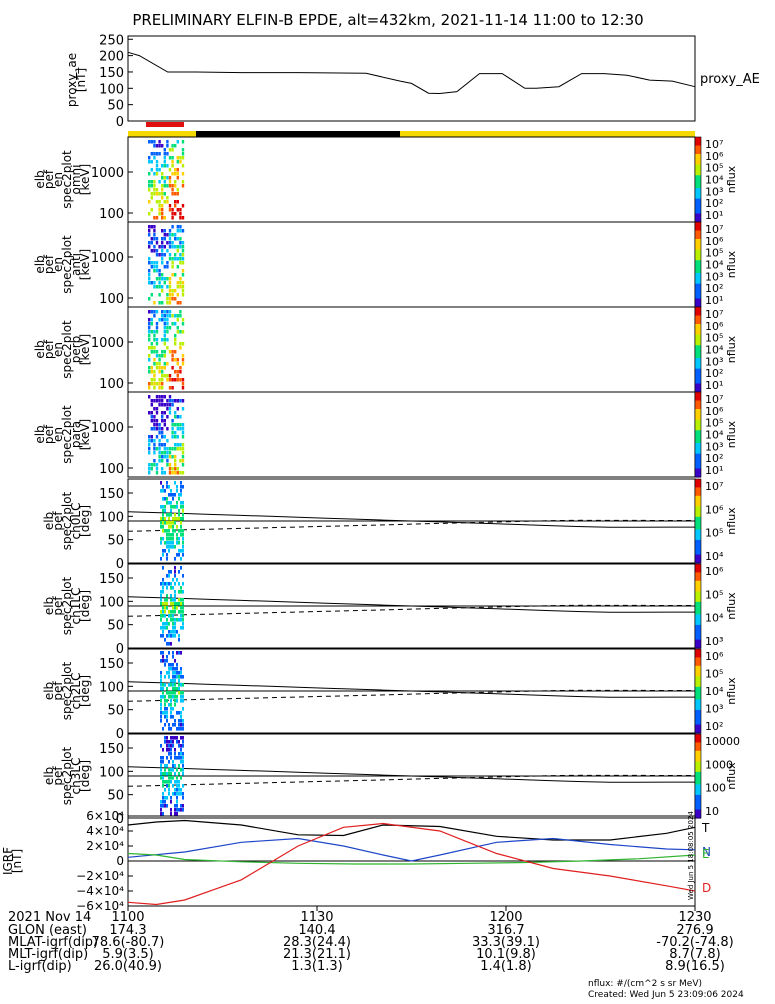 Image resolution: width=775 pixels, height=1004 pixels. I want to click on spec-ylabel-line: spec2plot, so click(67, 264).